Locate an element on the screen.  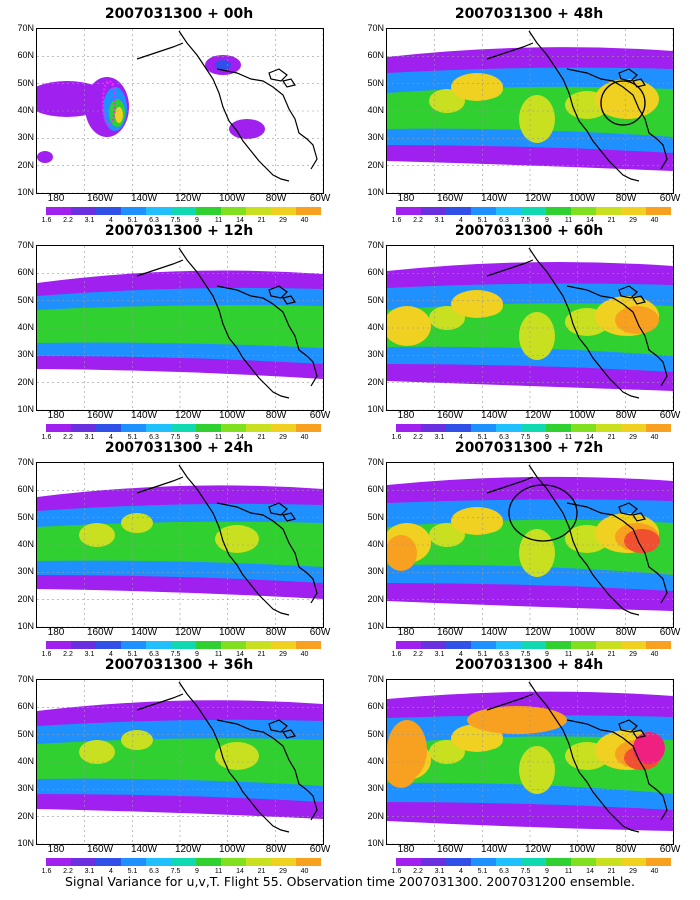
panel-title: 2007031300 + 84h is located at coordinates (529, 665).